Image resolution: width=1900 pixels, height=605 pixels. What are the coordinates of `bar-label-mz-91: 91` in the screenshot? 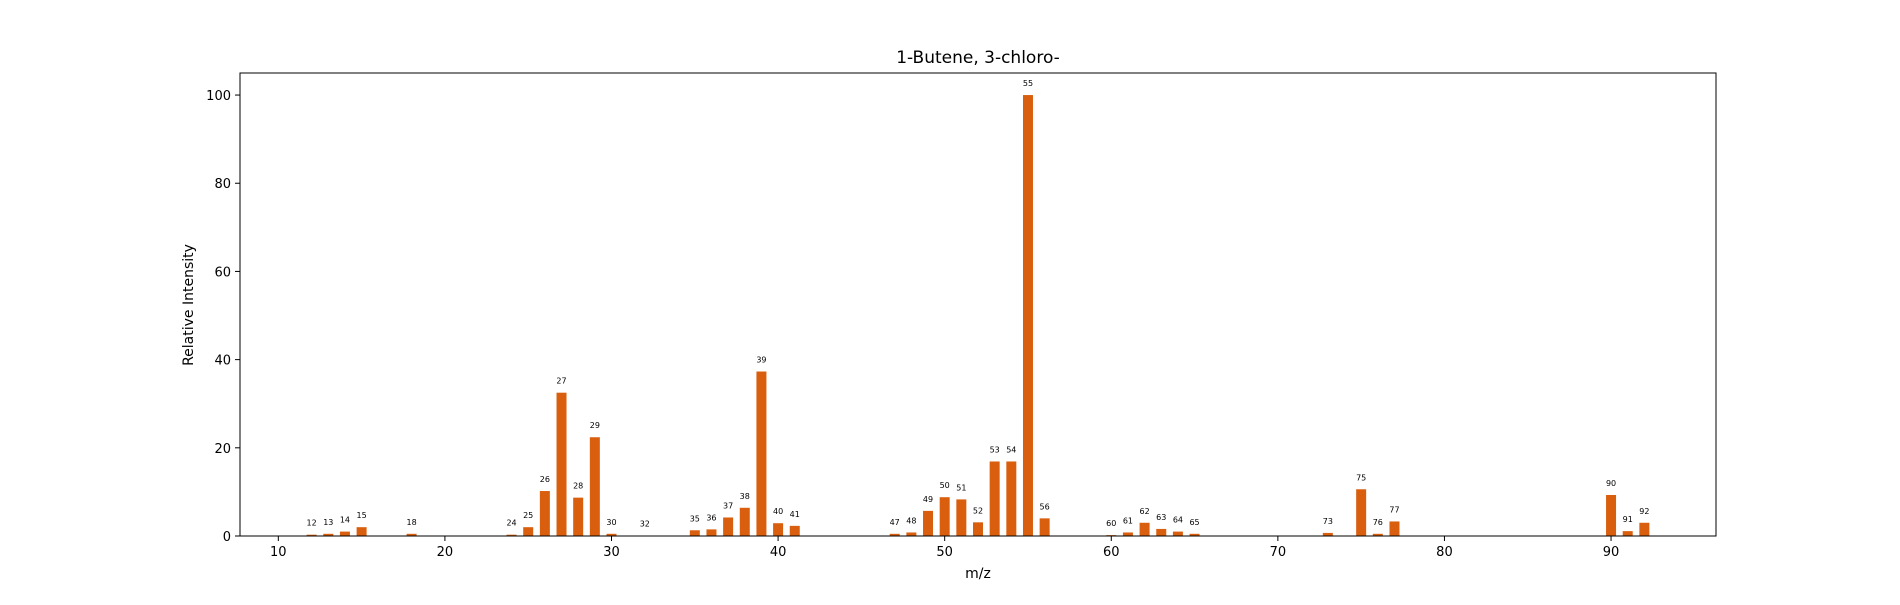 It's located at (1628, 519).